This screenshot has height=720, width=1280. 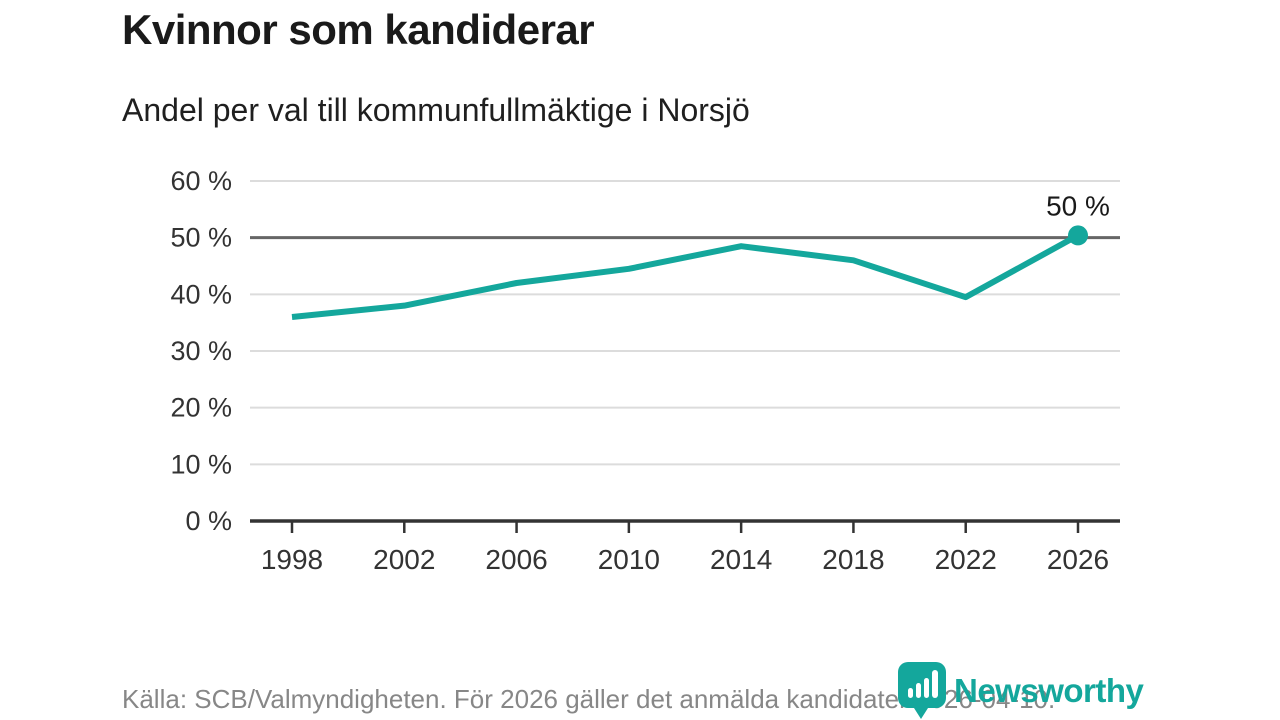 I want to click on y-axis-tick-label: 40 %, so click(x=201, y=294).